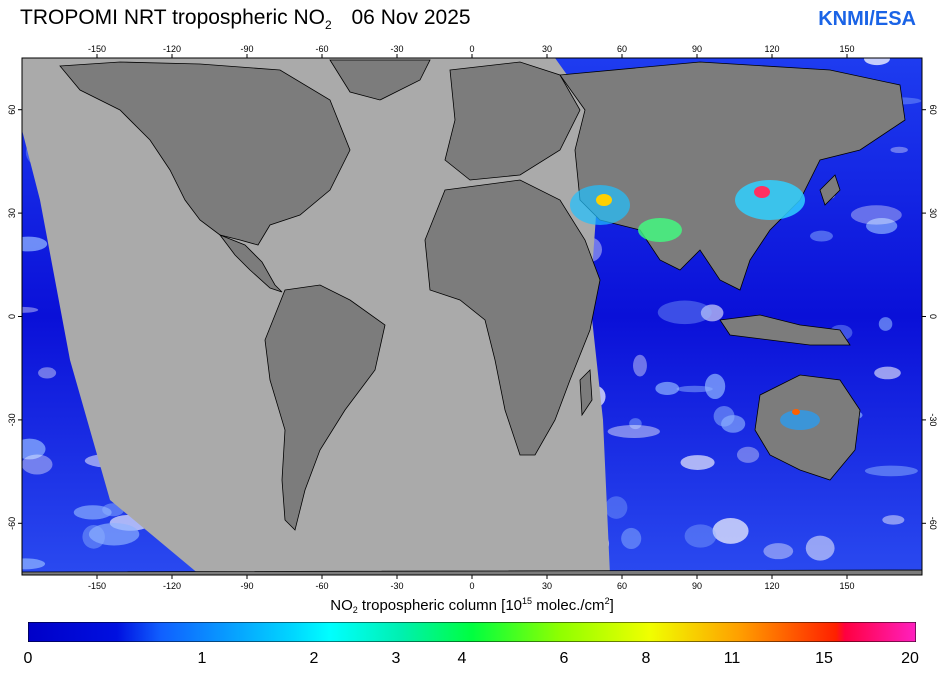 The width and height of the screenshot is (944, 683). Describe the element at coordinates (830, 190) in the screenshot. I see `japan` at that location.